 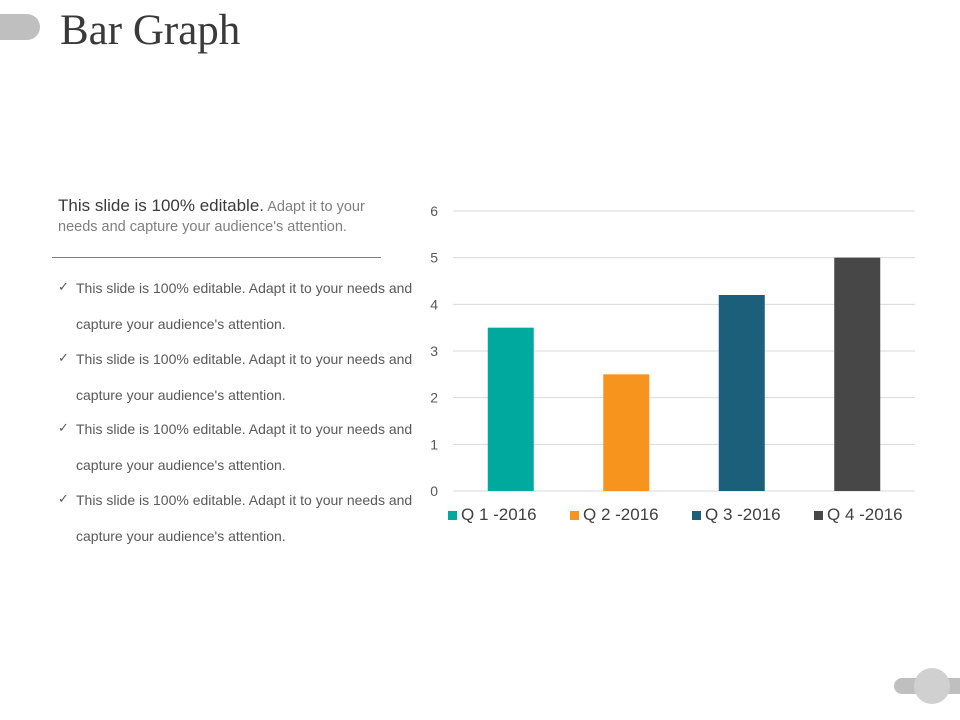 What do you see at coordinates (216, 257) in the screenshot?
I see `divider` at bounding box center [216, 257].